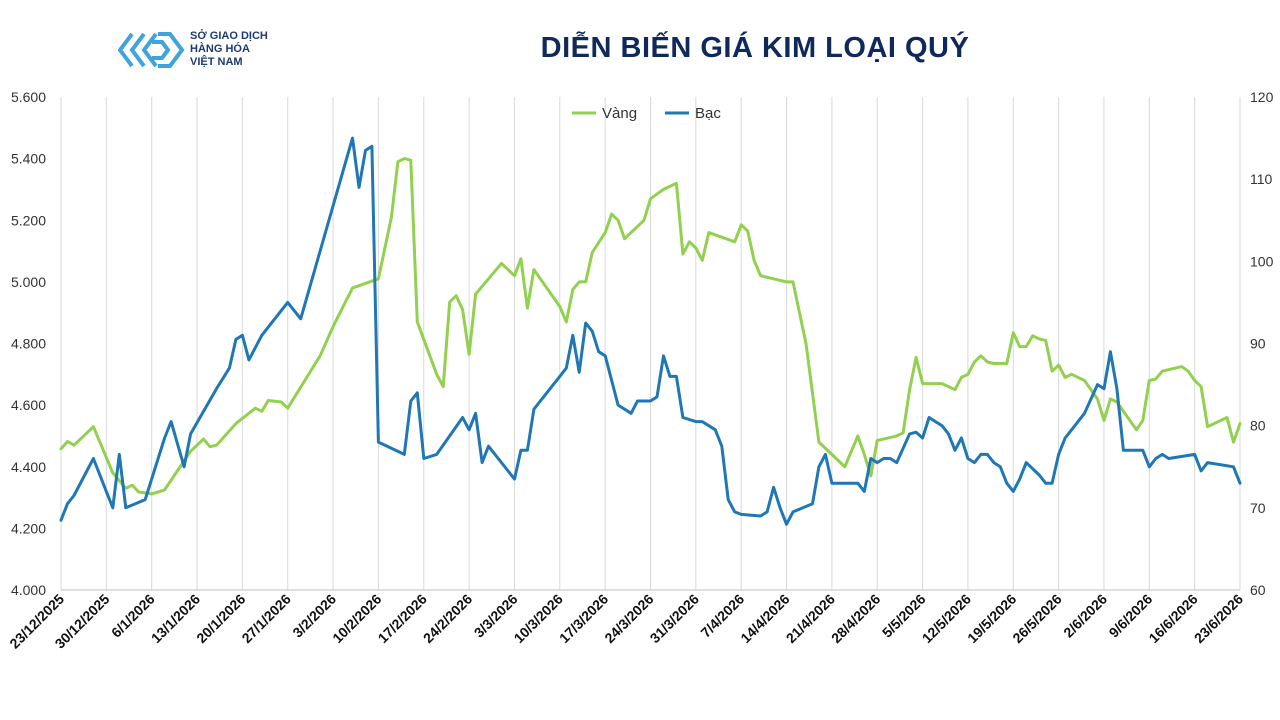 This screenshot has width=1280, height=720. What do you see at coordinates (28, 282) in the screenshot?
I see `y-left-tick-label: 5.000` at bounding box center [28, 282].